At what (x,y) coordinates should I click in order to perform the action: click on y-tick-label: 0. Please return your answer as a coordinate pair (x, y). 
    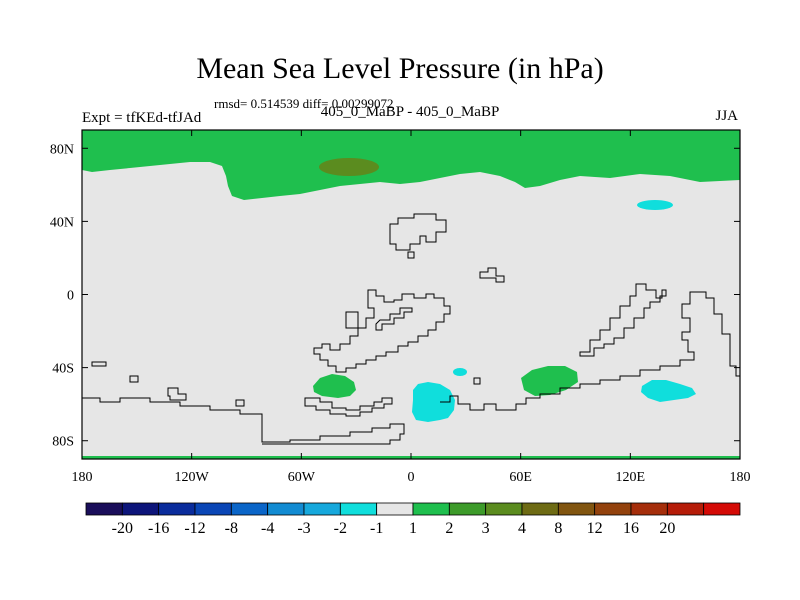
    Looking at the image, I should click on (70, 296).